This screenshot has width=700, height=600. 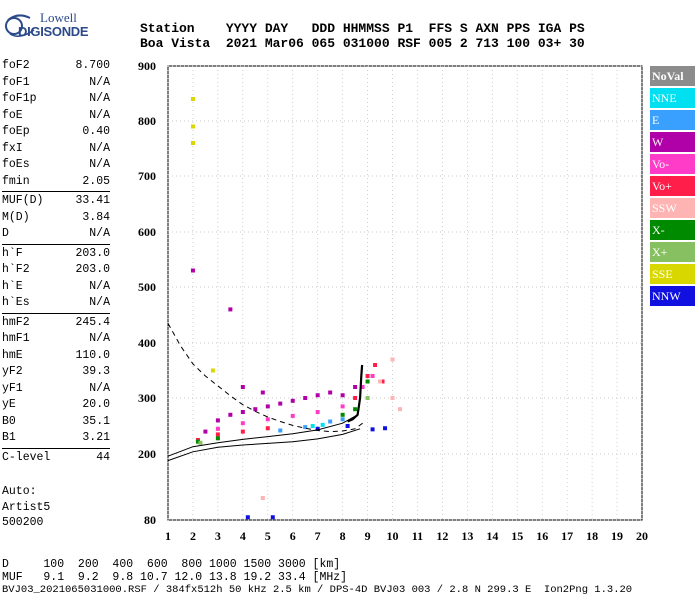 What do you see at coordinates (56, 287) in the screenshot?
I see `param-row-h-e: h`E N/A` at bounding box center [56, 287].